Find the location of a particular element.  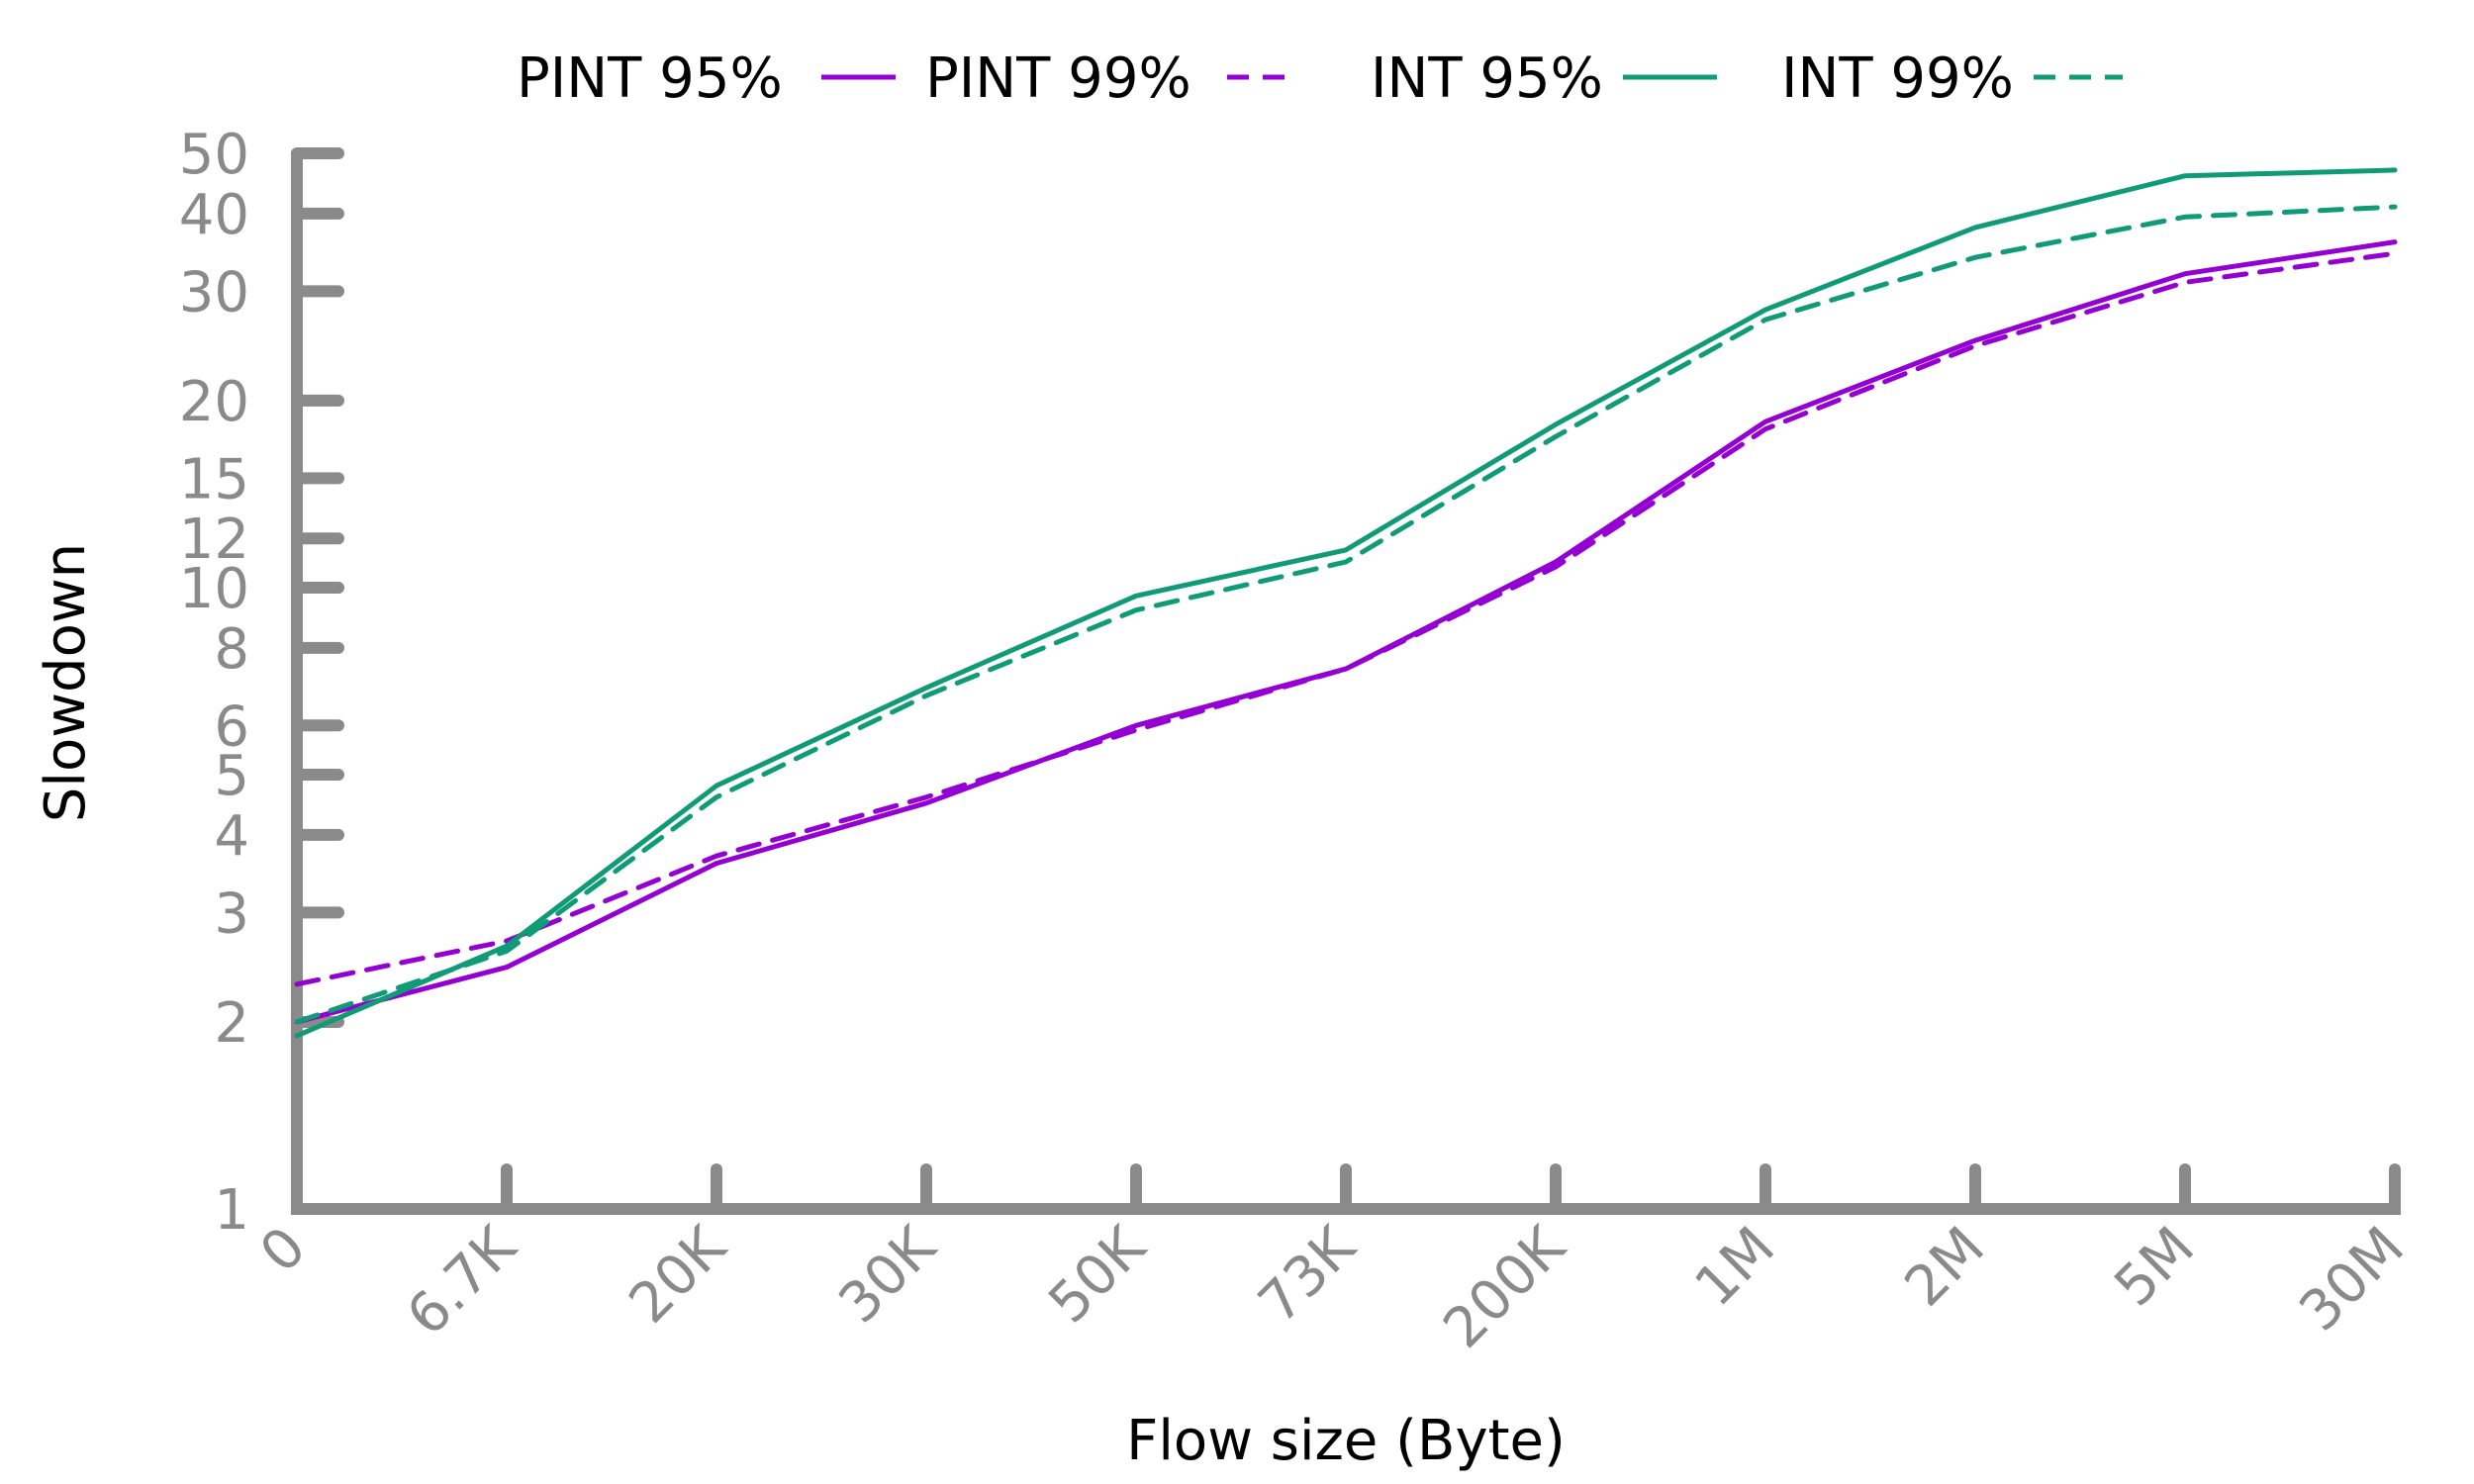

x-tick-label: 5M is located at coordinates (2155, 1267).